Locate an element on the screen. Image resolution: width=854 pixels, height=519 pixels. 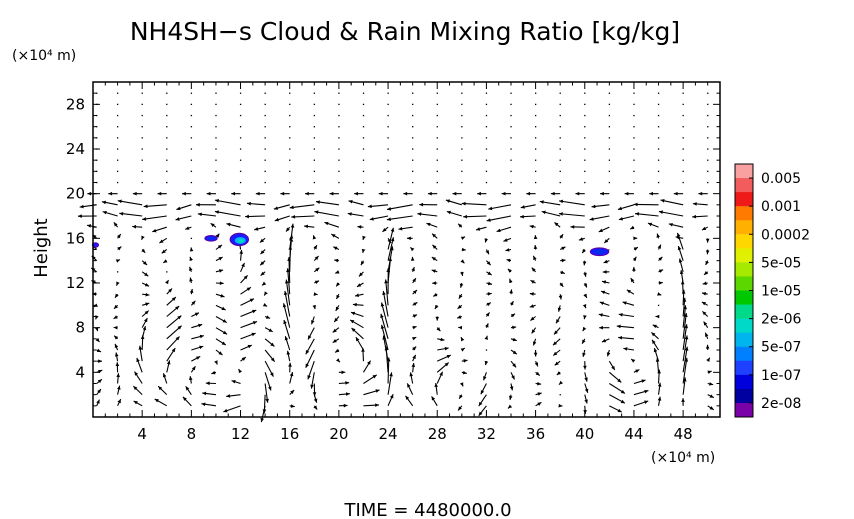
x-tick-label: 20 is located at coordinates (338, 434).